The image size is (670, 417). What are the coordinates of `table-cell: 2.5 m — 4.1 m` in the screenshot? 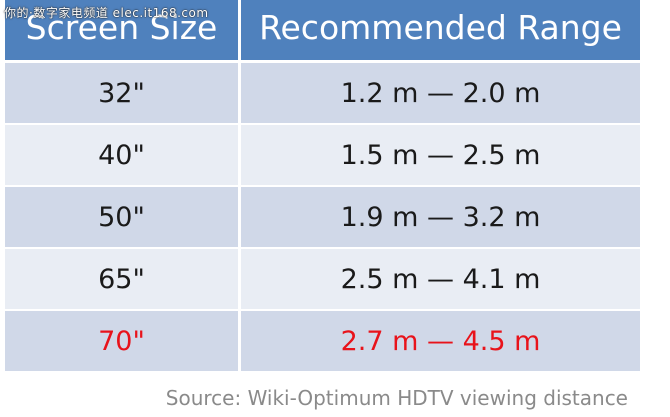 It's located at (440, 279).